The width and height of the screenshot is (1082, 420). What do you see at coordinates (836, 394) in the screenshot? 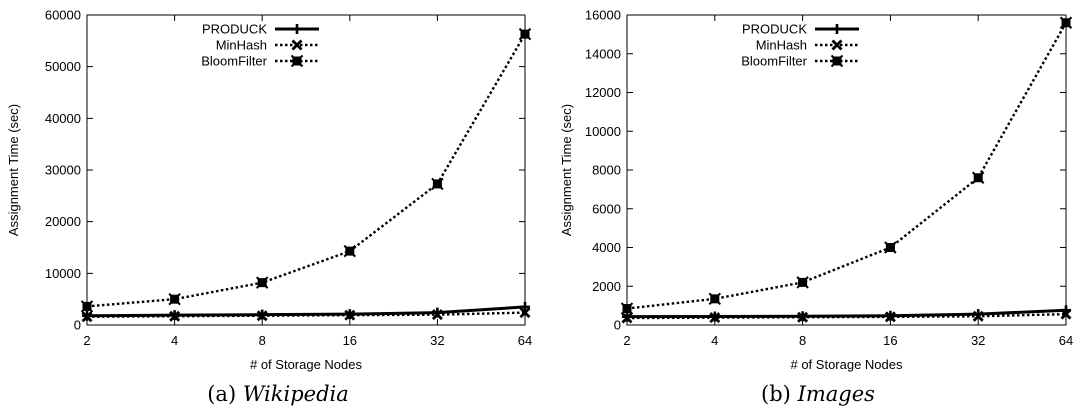
I see `caption-b-name: Images` at bounding box center [836, 394].